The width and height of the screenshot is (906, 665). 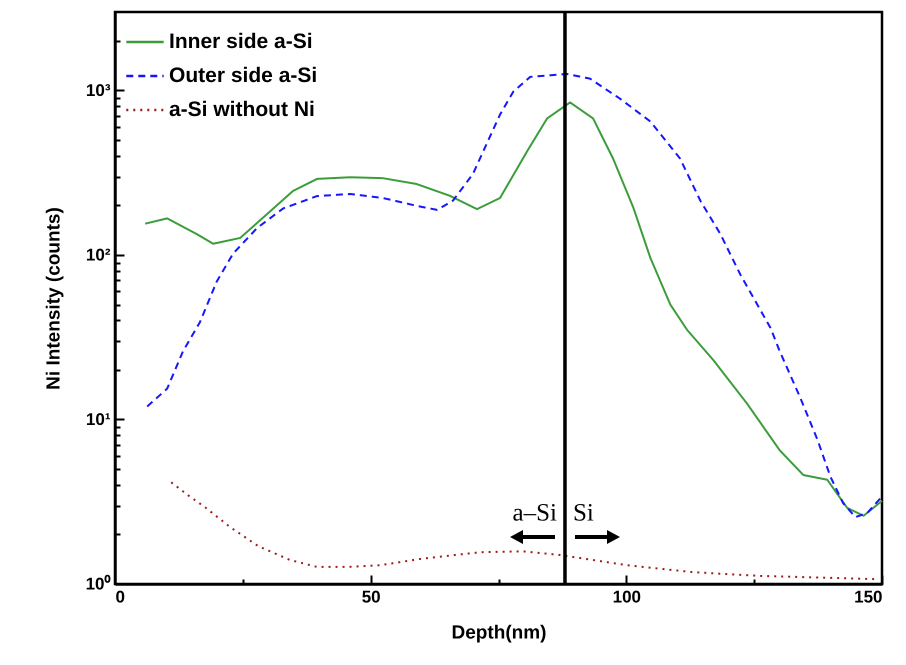 What do you see at coordinates (98, 419) in the screenshot?
I see `y-tick-label: 10¹` at bounding box center [98, 419].